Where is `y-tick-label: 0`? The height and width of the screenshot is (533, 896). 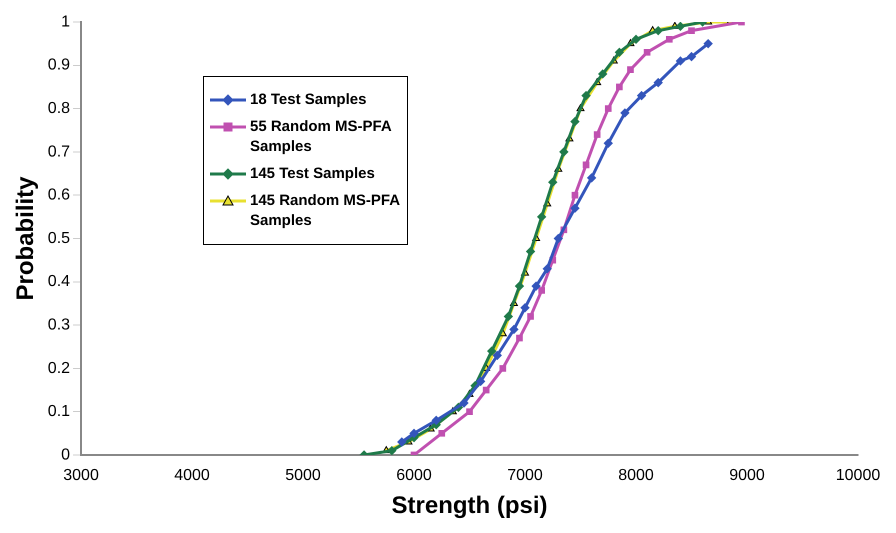
y-tick-label: 0 is located at coordinates (65, 455).